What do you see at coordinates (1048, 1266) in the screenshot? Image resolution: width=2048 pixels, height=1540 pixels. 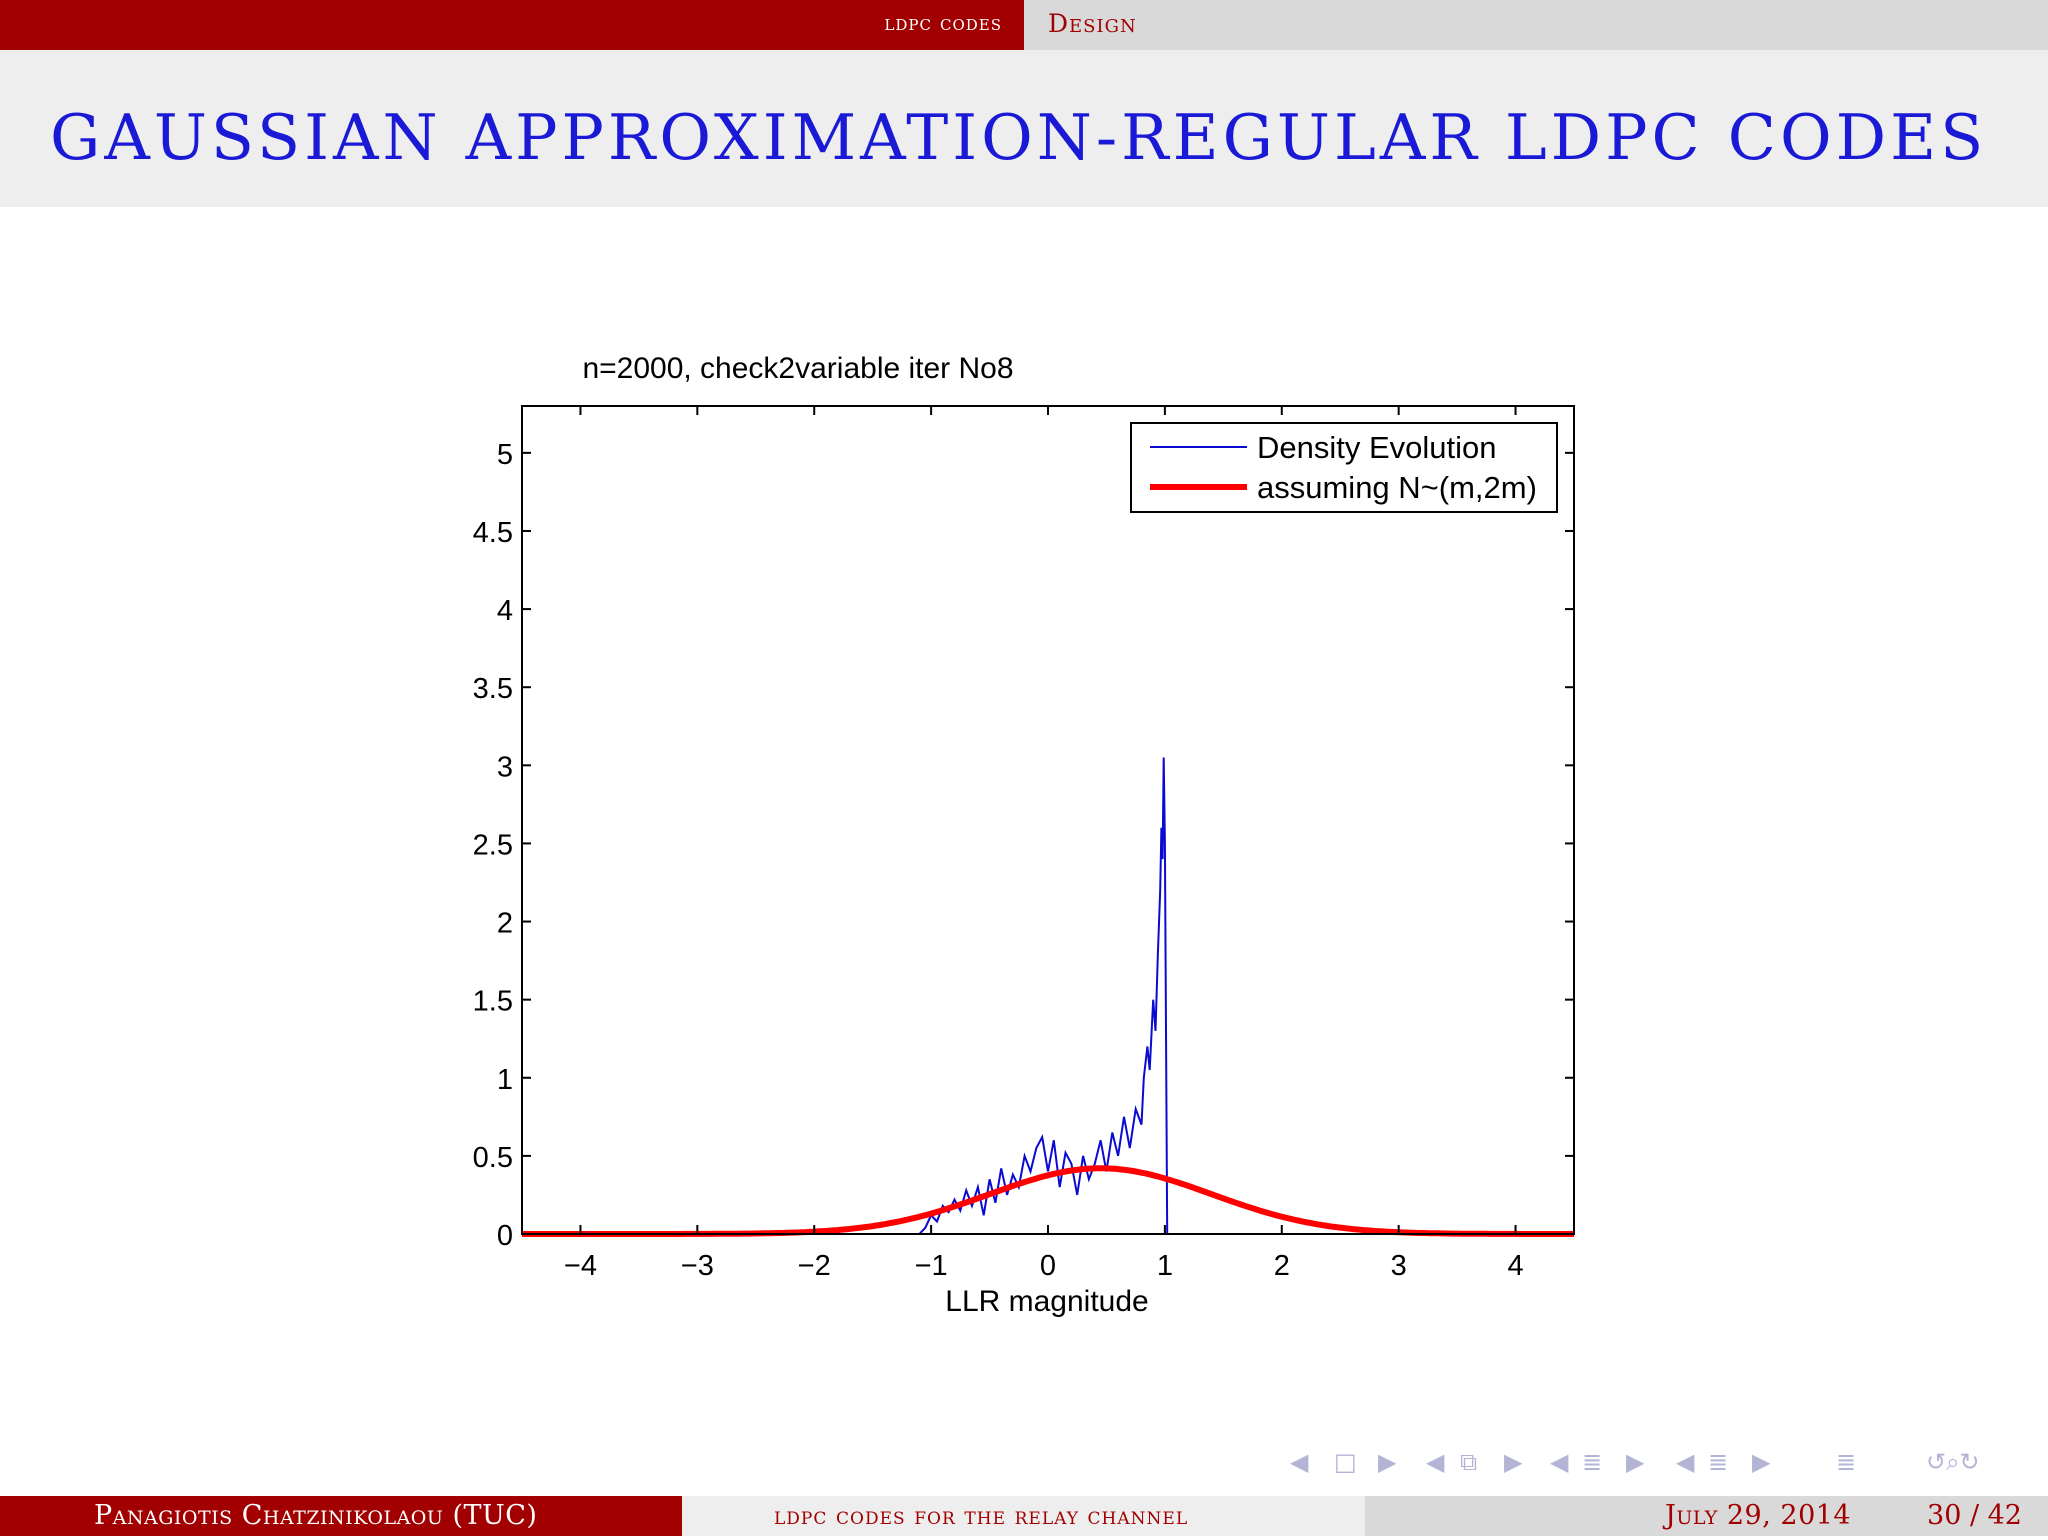 I see `x-tick-label: 0` at bounding box center [1048, 1266].